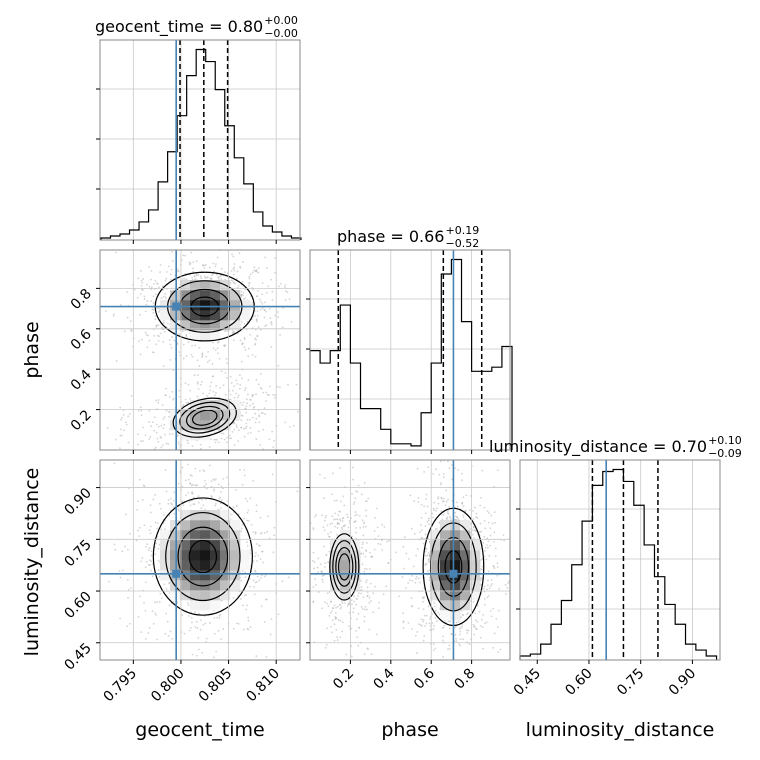 The width and height of the screenshot is (760, 760). I want to click on panel-title-geocent_time: geocent_time = 0.80, so click(179, 27).